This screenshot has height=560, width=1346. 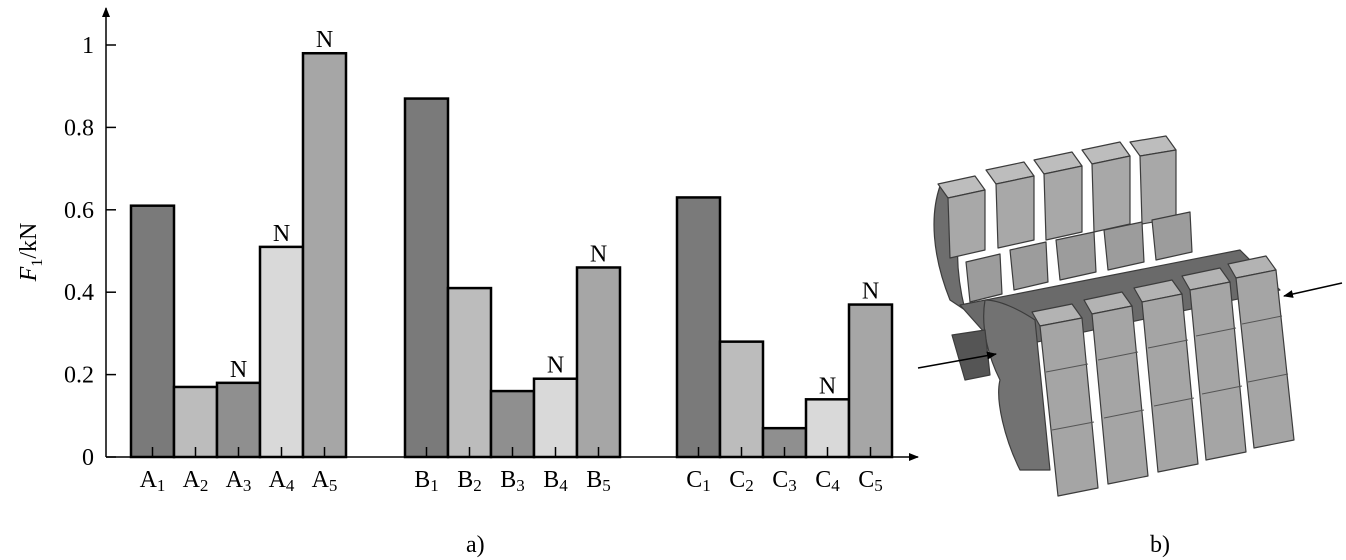 What do you see at coordinates (741, 399) in the screenshot?
I see `bar-c2` at bounding box center [741, 399].